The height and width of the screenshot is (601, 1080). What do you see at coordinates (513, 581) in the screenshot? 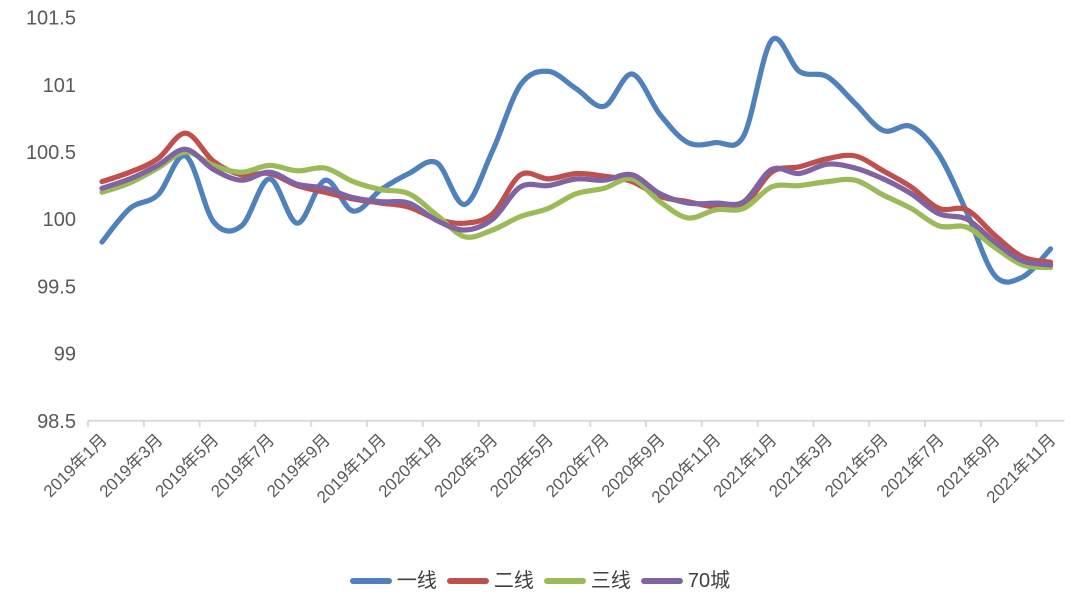
I see `legend-label-second-tier: 二线` at bounding box center [513, 581].